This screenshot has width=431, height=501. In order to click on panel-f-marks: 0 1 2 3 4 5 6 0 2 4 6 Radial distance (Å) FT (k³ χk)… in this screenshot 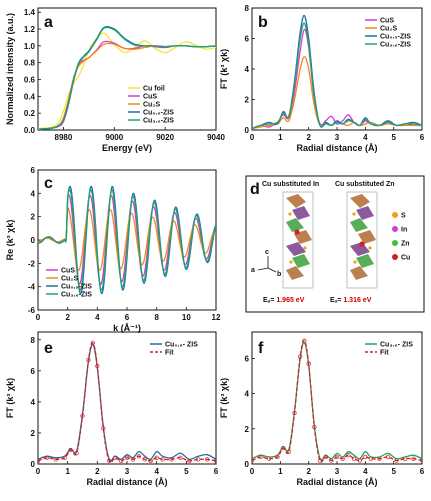, I will do `click(322, 412)`.